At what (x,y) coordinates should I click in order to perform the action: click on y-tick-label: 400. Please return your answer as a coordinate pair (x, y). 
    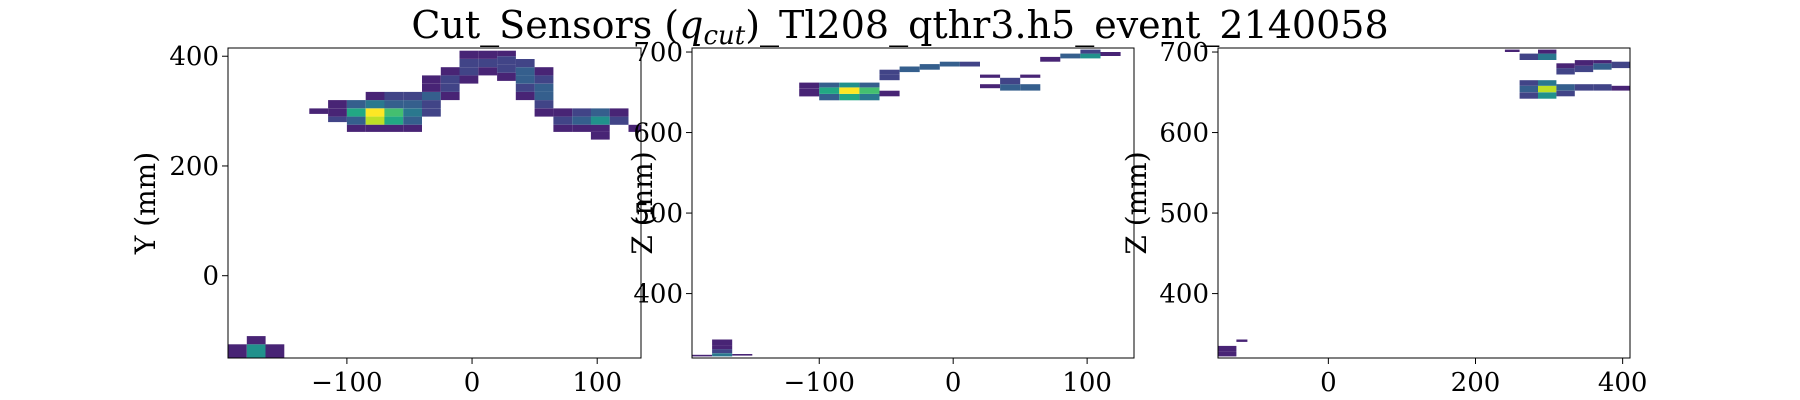
    Looking at the image, I should click on (658, 295).